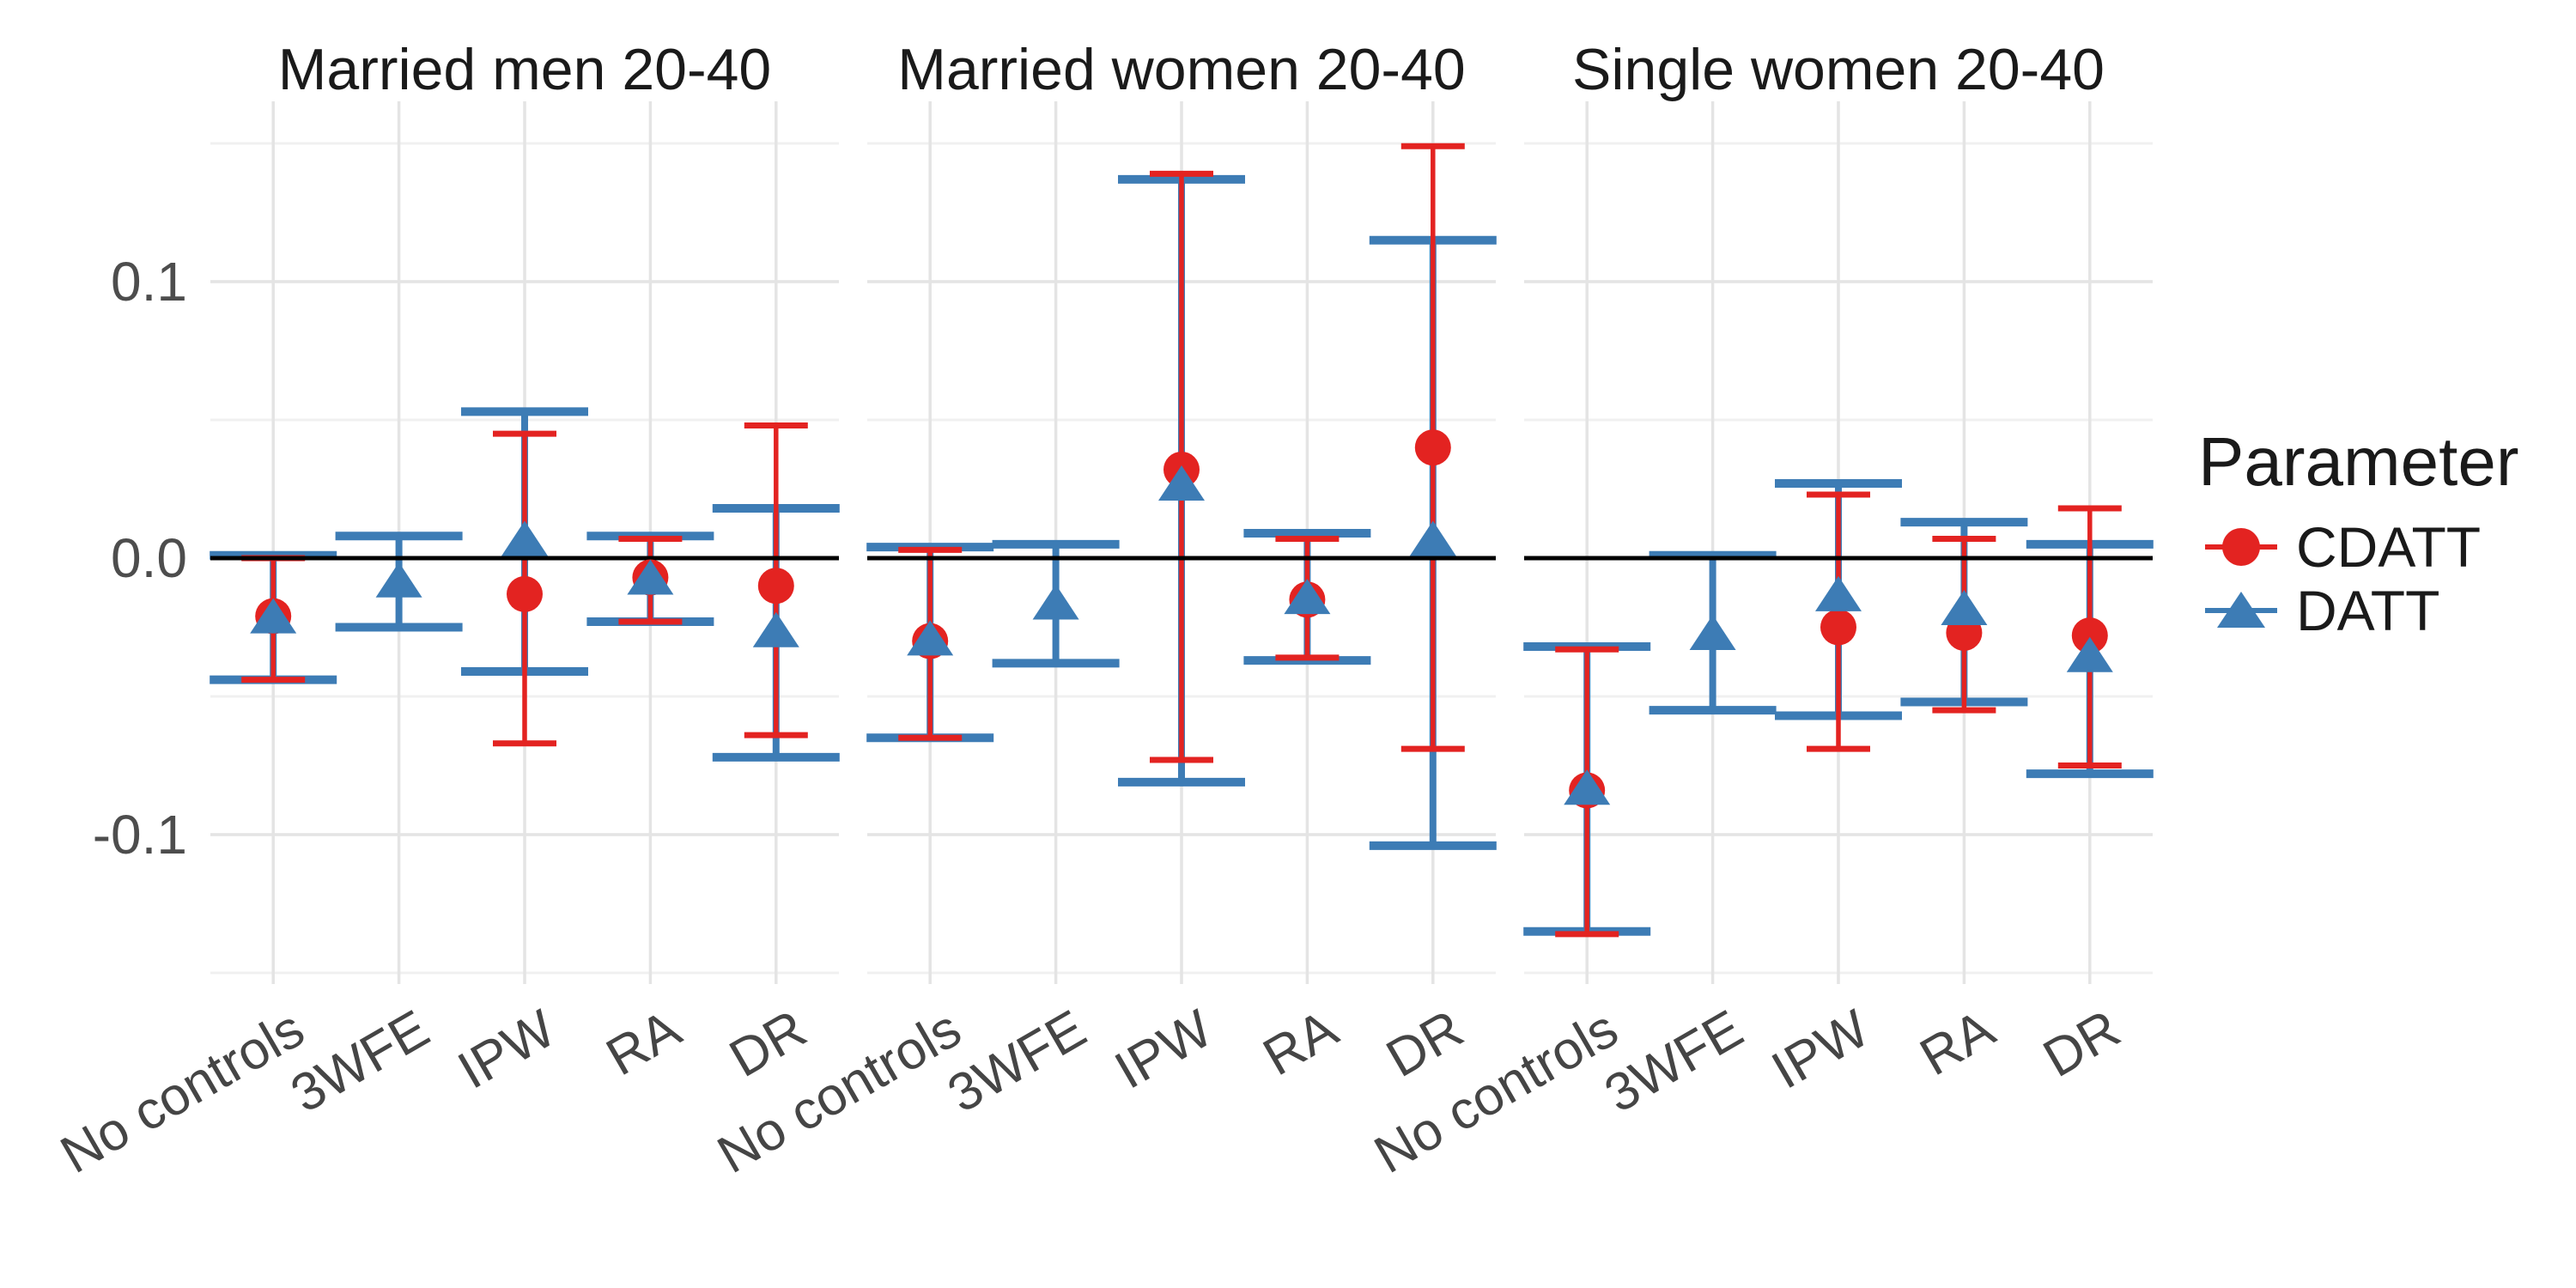 This screenshot has width=2576, height=1288. Describe the element at coordinates (2241, 547) in the screenshot. I see `cdatt-marker-icon` at that location.